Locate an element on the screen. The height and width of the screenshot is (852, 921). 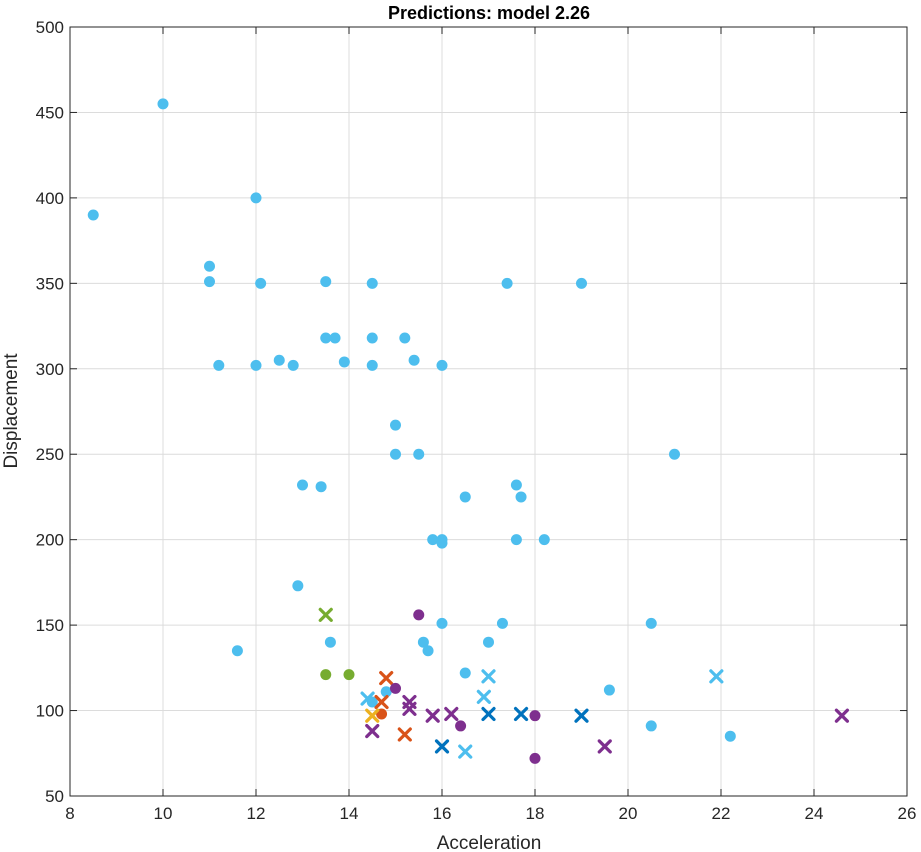
y-axis-title: Displacement is located at coordinates (11, 411).